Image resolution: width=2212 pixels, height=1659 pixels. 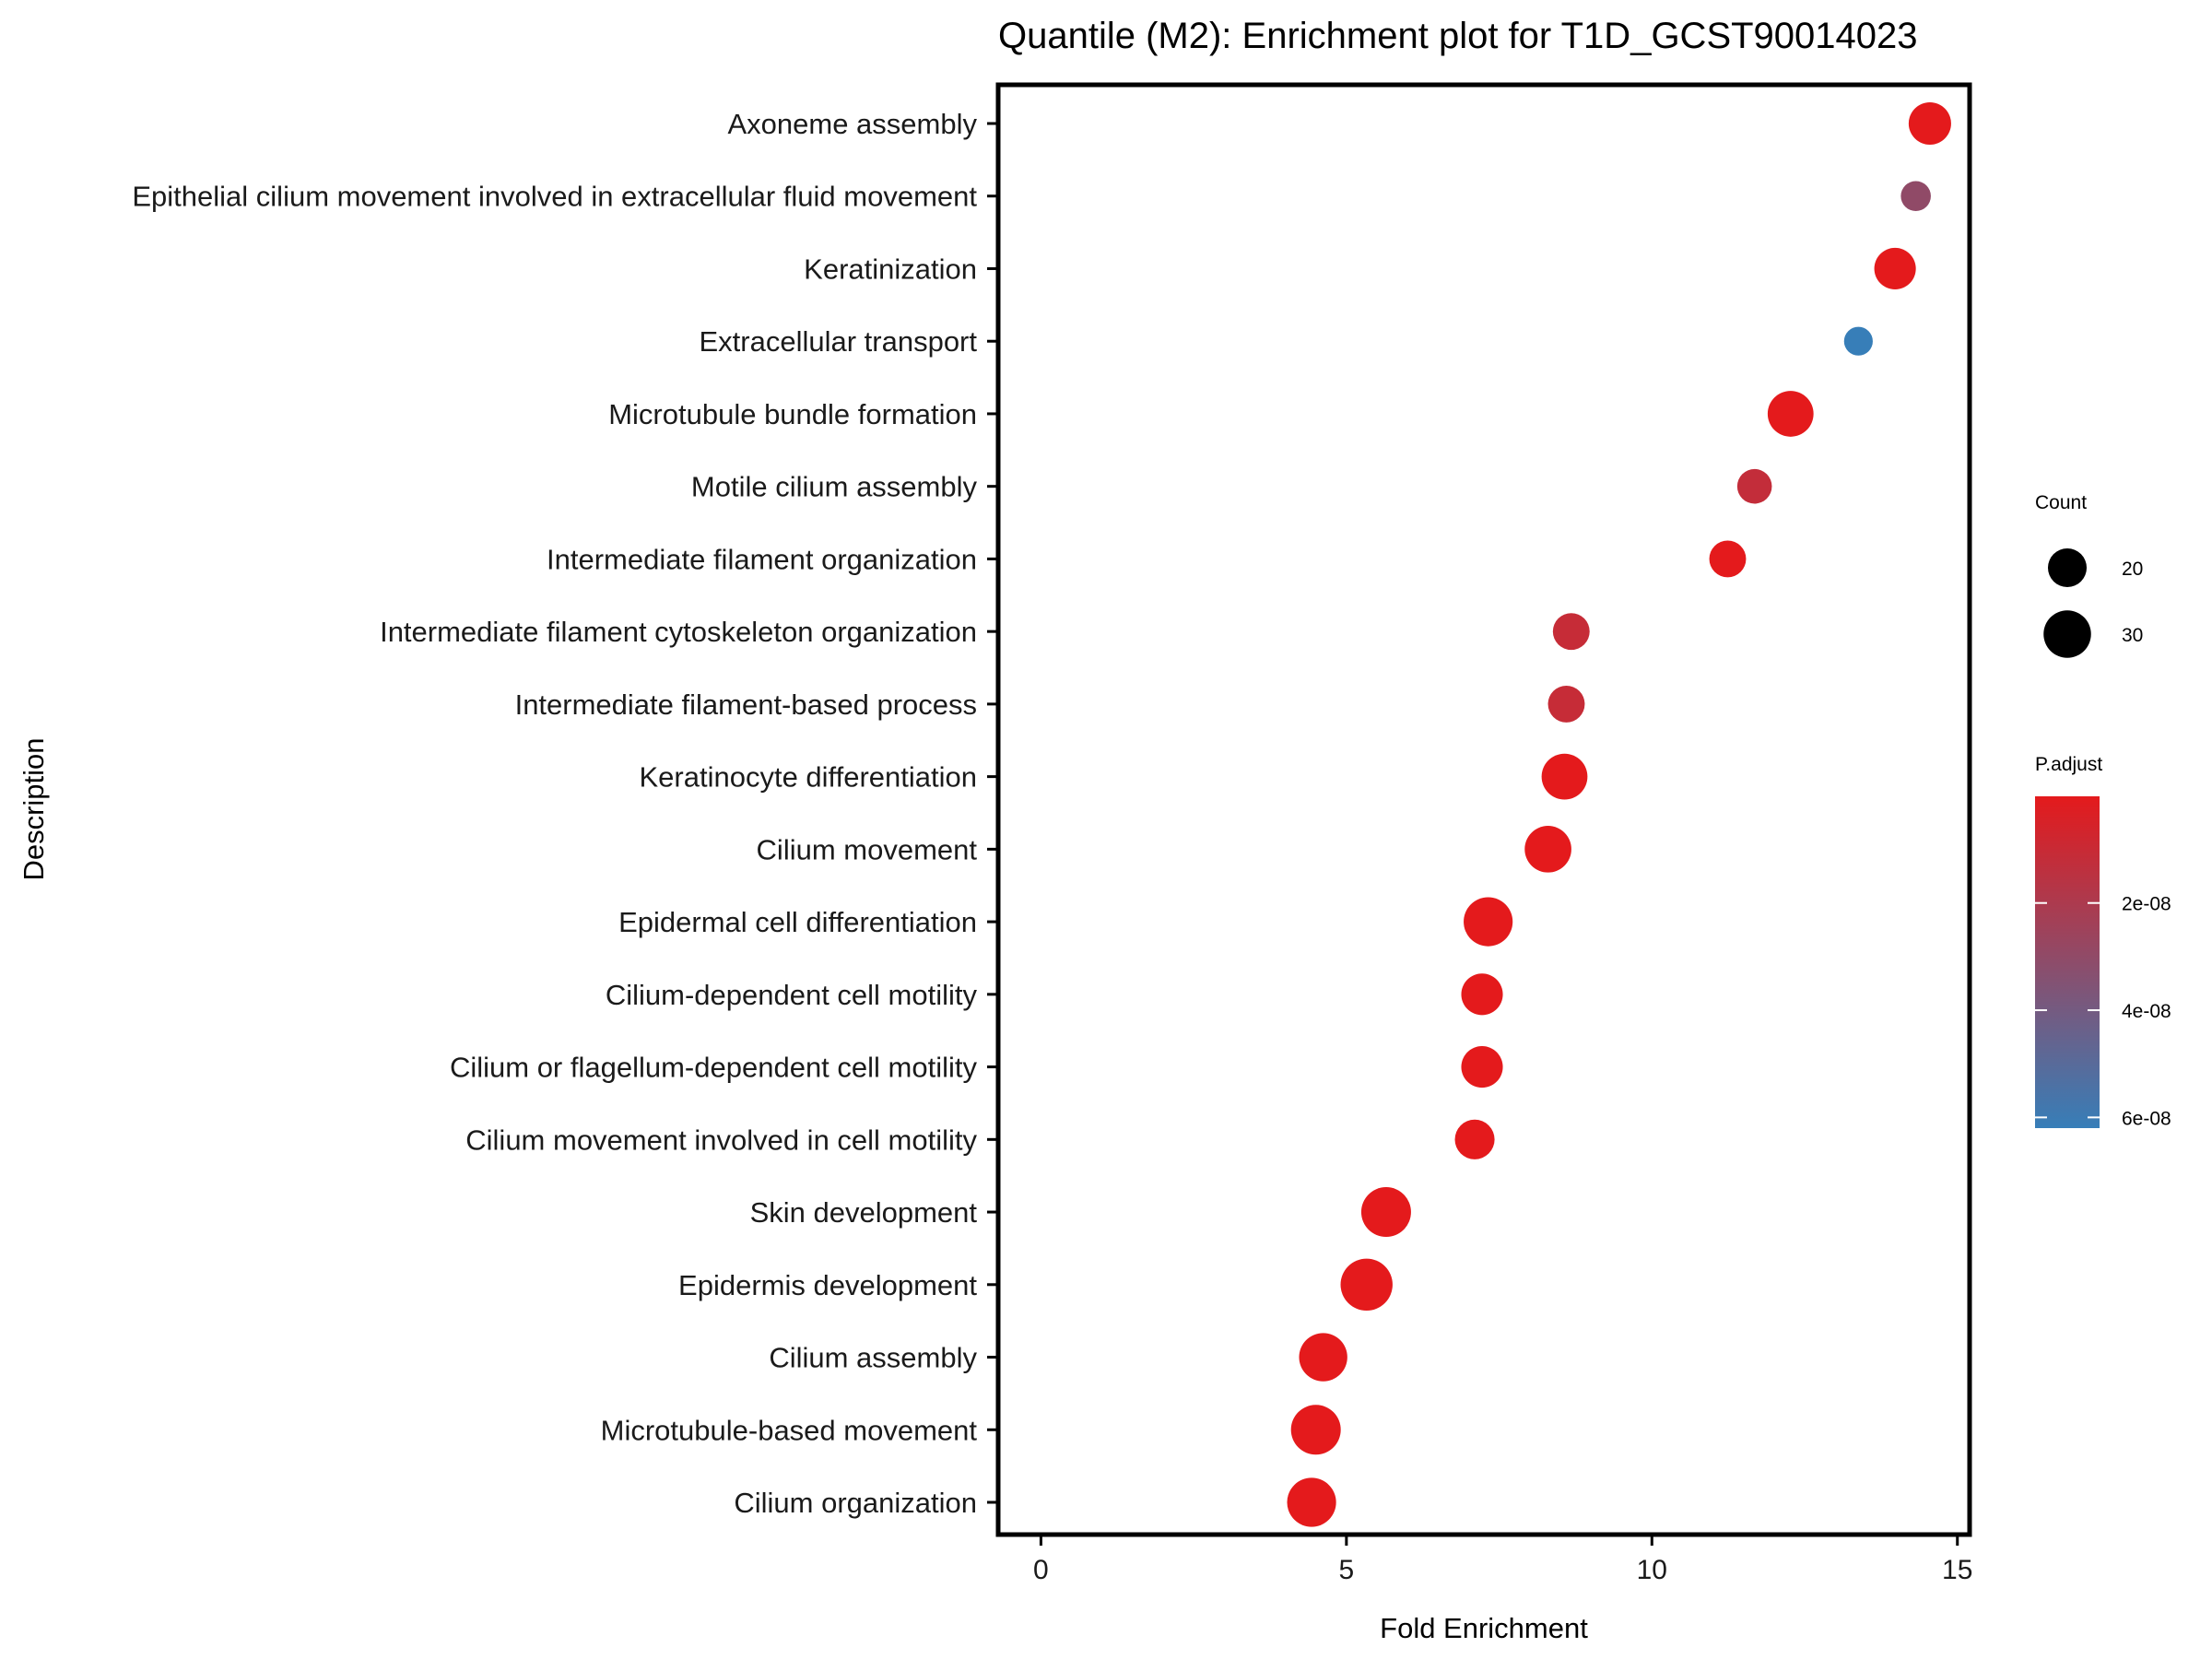 What do you see at coordinates (746, 704) in the screenshot?
I see `y-tick-label: Intermediate filament-based process` at bounding box center [746, 704].